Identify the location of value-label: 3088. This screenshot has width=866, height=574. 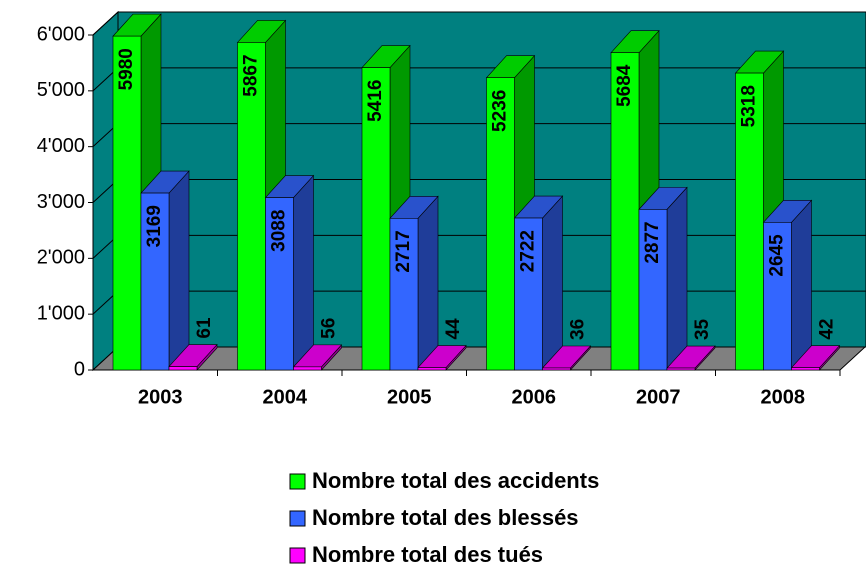
(279, 231).